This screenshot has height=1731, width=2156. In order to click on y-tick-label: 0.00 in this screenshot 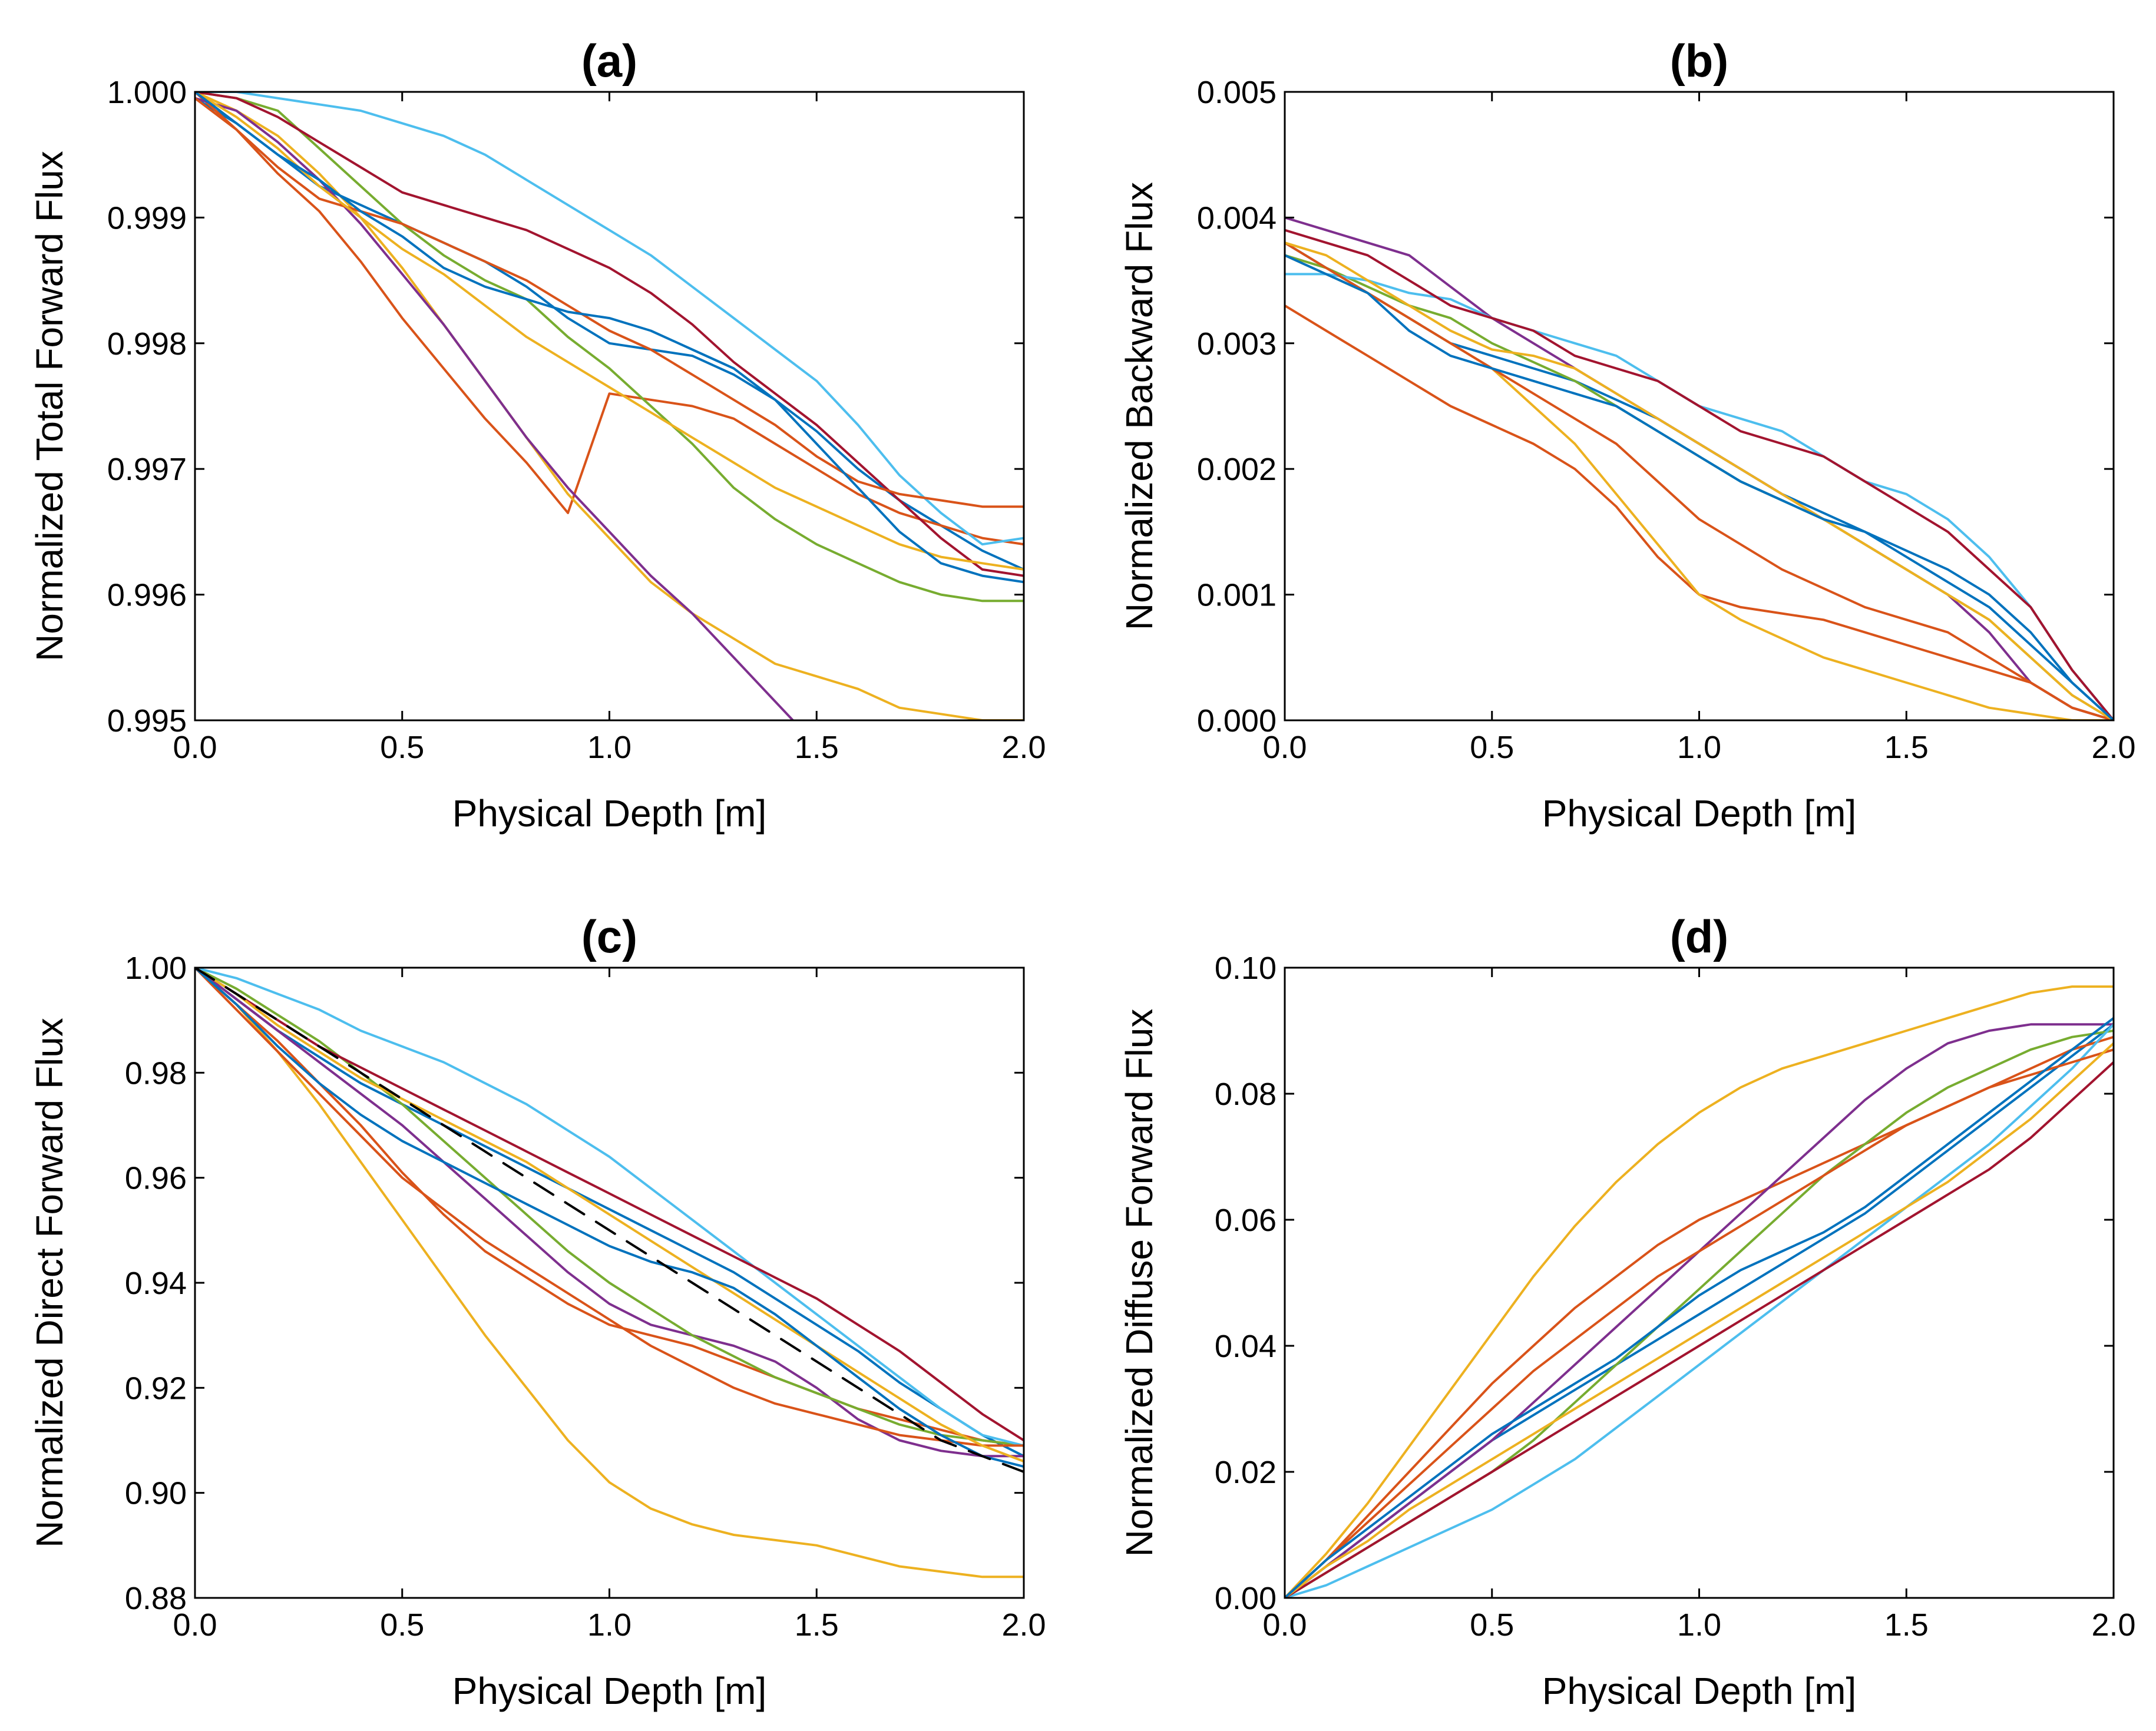, I will do `click(1246, 1598)`.